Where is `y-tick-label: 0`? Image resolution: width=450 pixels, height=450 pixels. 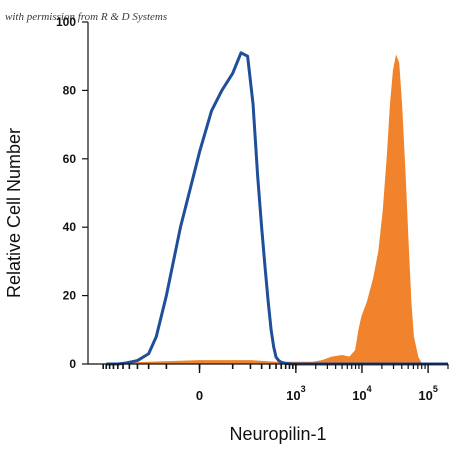
y-tick-label: 0 is located at coordinates (72, 364).